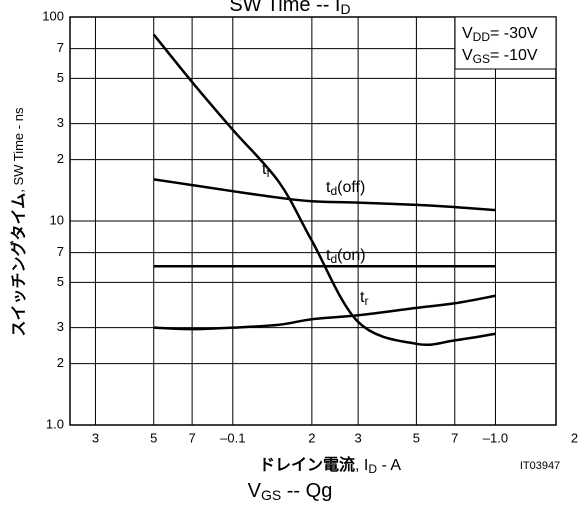 This screenshot has width=582, height=505. I want to click on cond-sub: GS, so click(481, 59).